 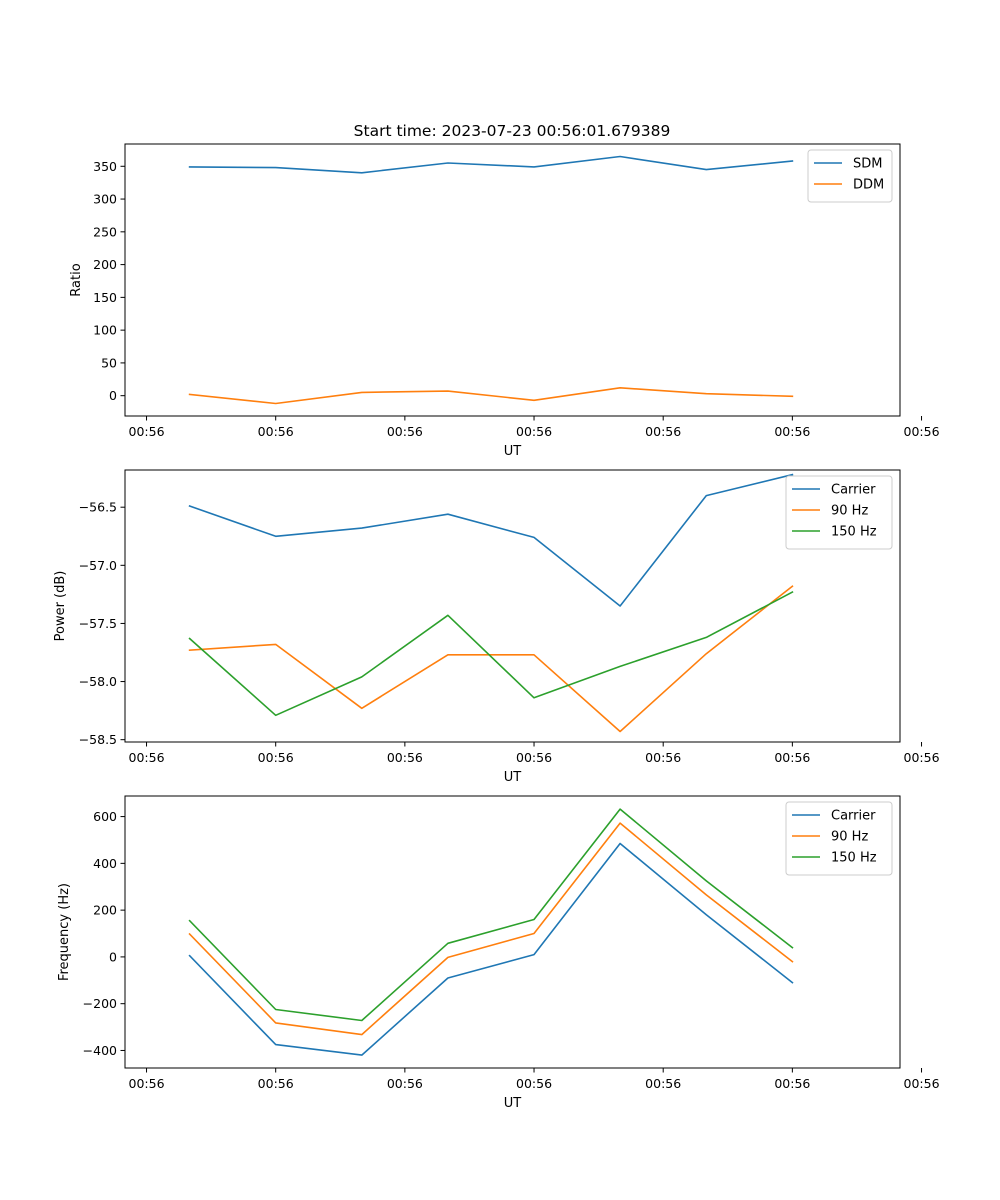 What do you see at coordinates (105, 863) in the screenshot?
I see `y-tick-label: 400` at bounding box center [105, 863].